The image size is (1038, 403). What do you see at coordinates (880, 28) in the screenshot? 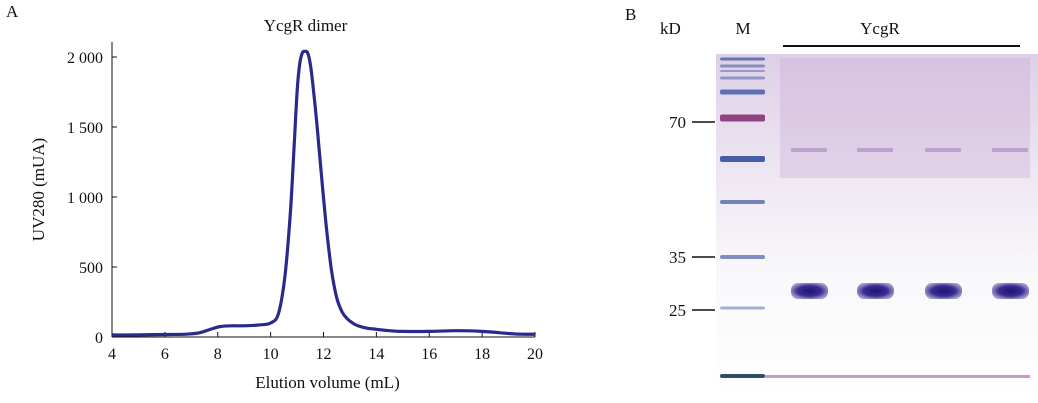
I see `sample-lanes-label: YcgR` at bounding box center [880, 28].